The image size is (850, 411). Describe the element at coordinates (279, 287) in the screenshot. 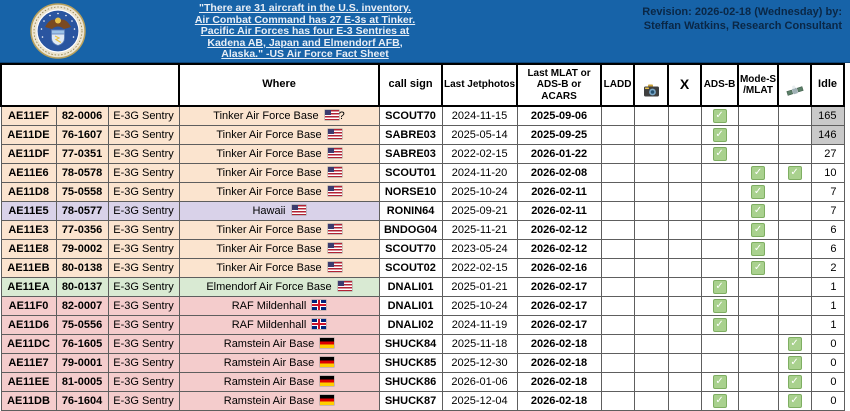

I see `cell-where: Elmendorf Air Force Base` at that location.